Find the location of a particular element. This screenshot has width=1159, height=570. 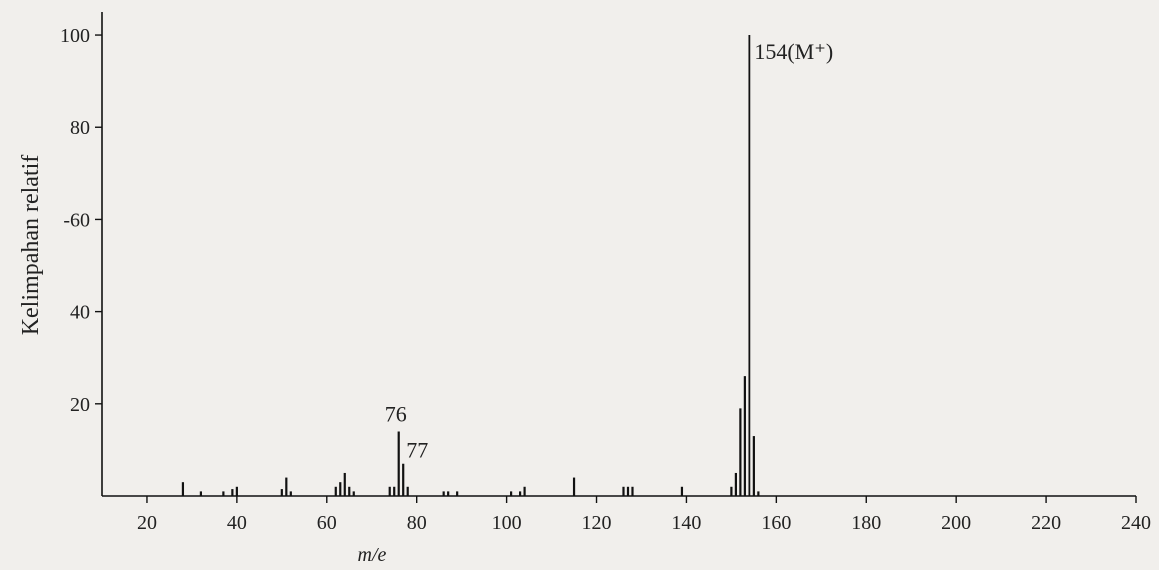

y-tick-label: 40 is located at coordinates (80, 313).